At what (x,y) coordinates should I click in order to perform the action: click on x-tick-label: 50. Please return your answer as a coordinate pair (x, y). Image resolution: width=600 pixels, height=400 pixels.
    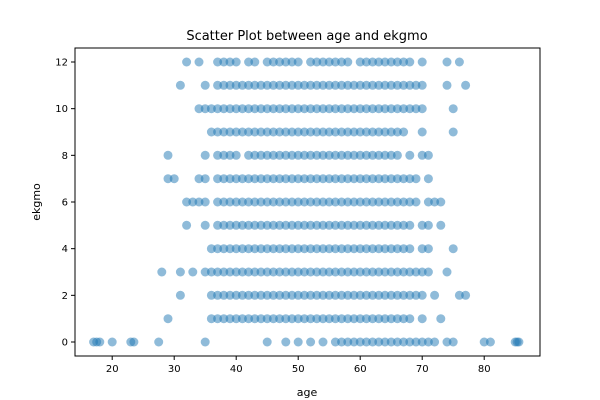
    Looking at the image, I should click on (298, 369).